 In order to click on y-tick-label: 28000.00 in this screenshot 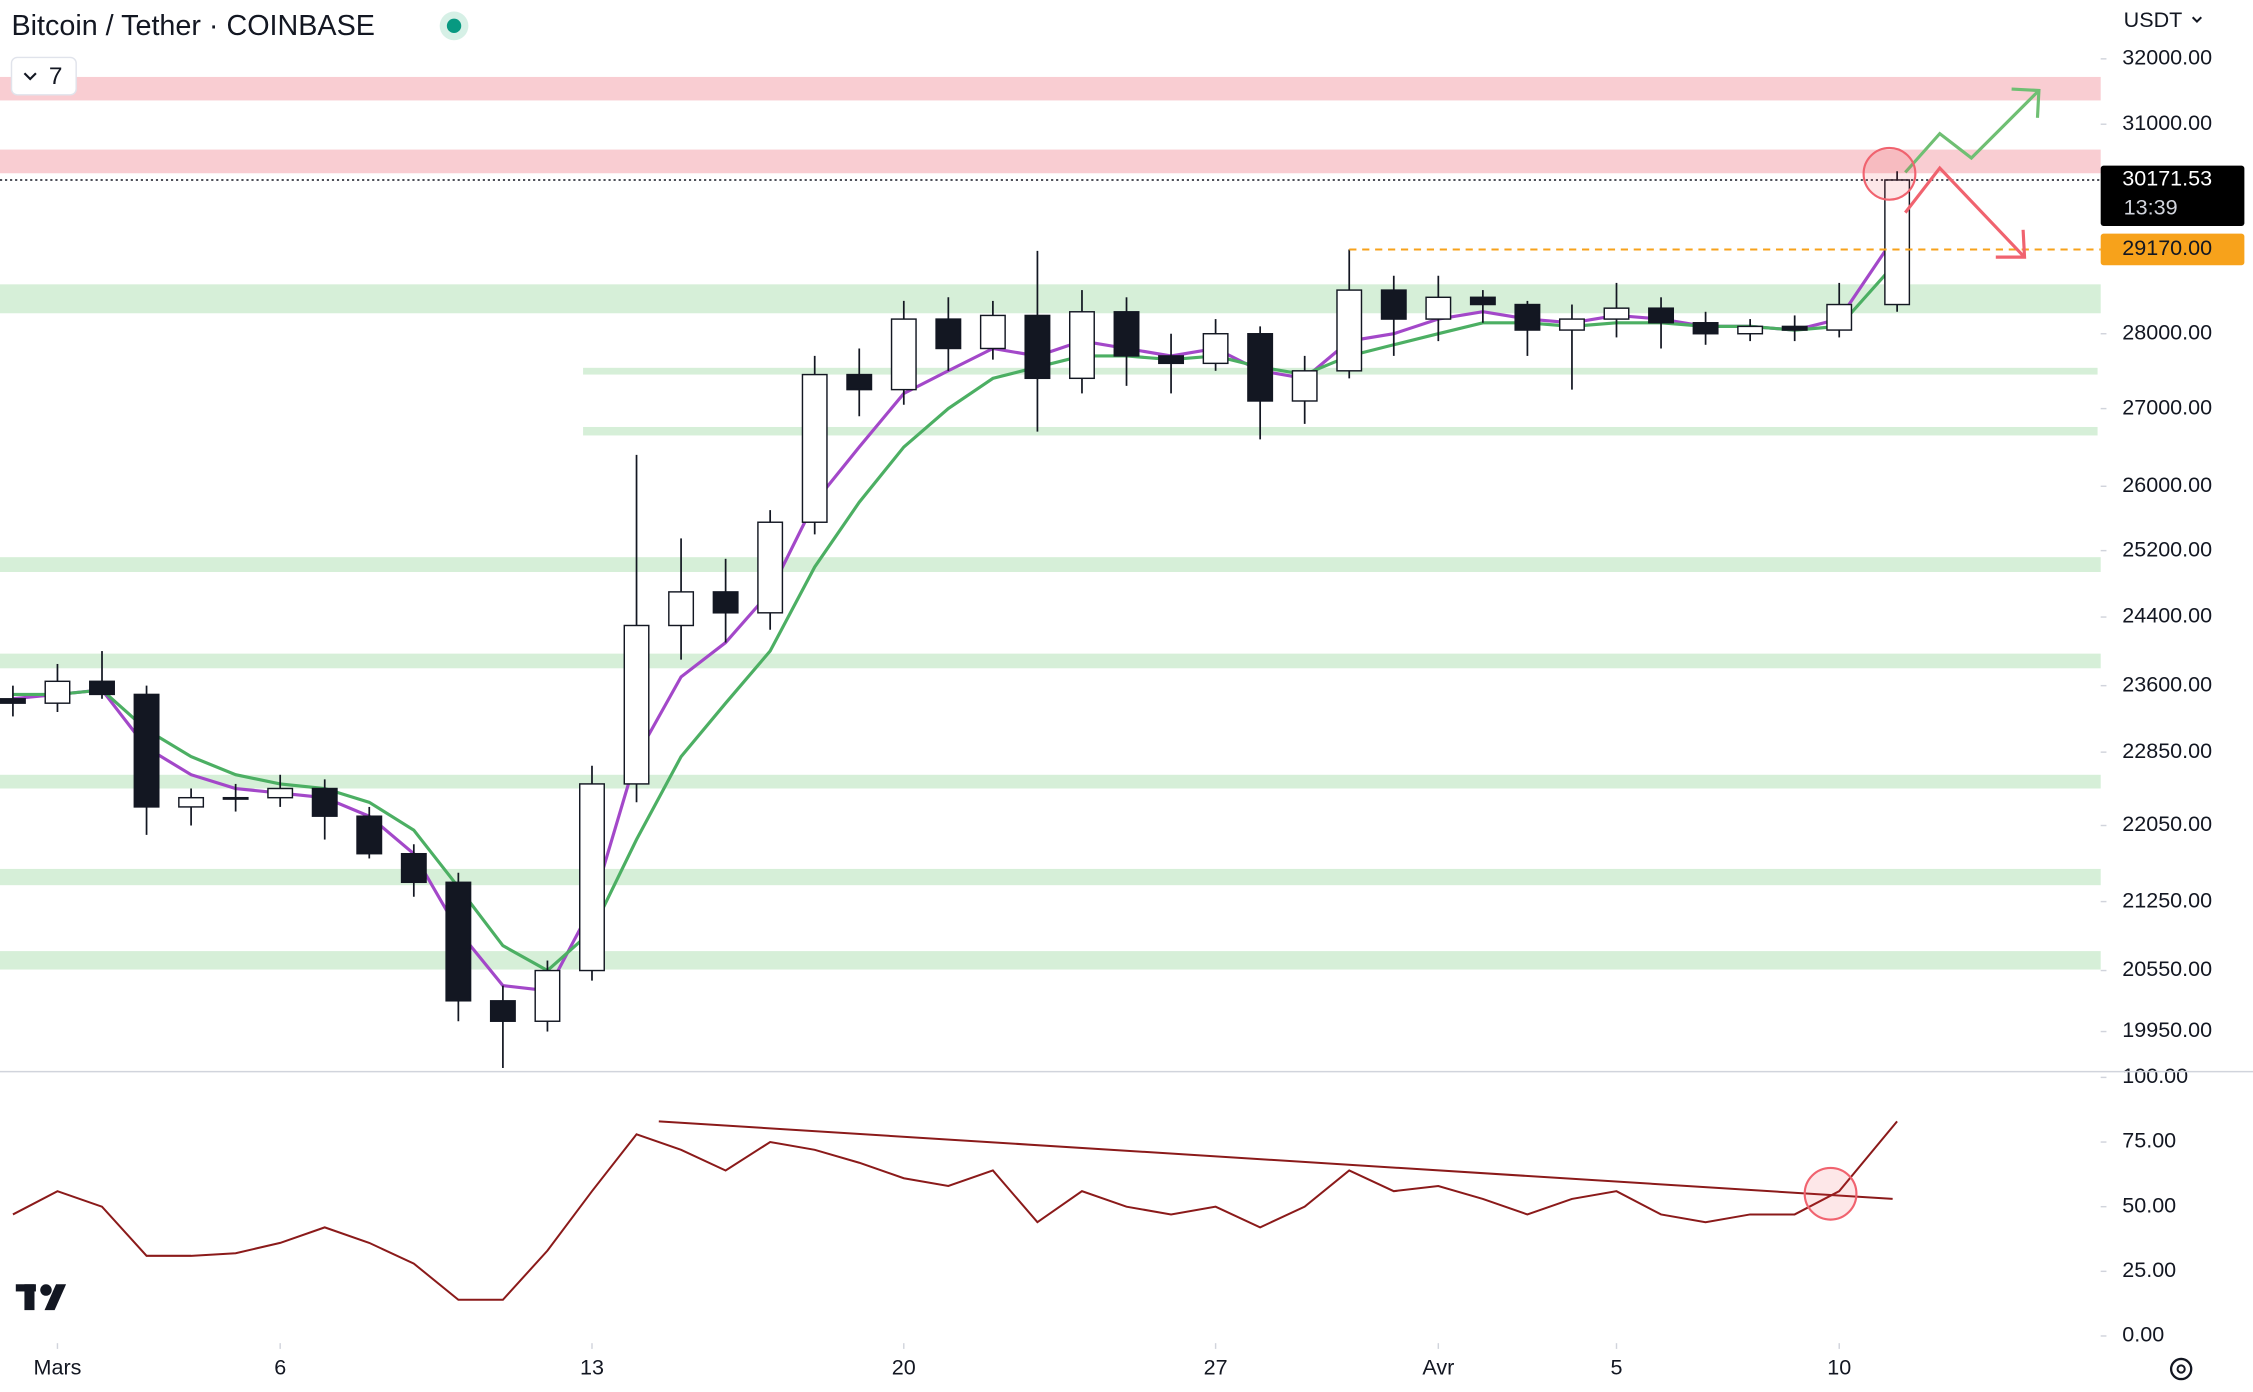, I will do `click(2167, 331)`.